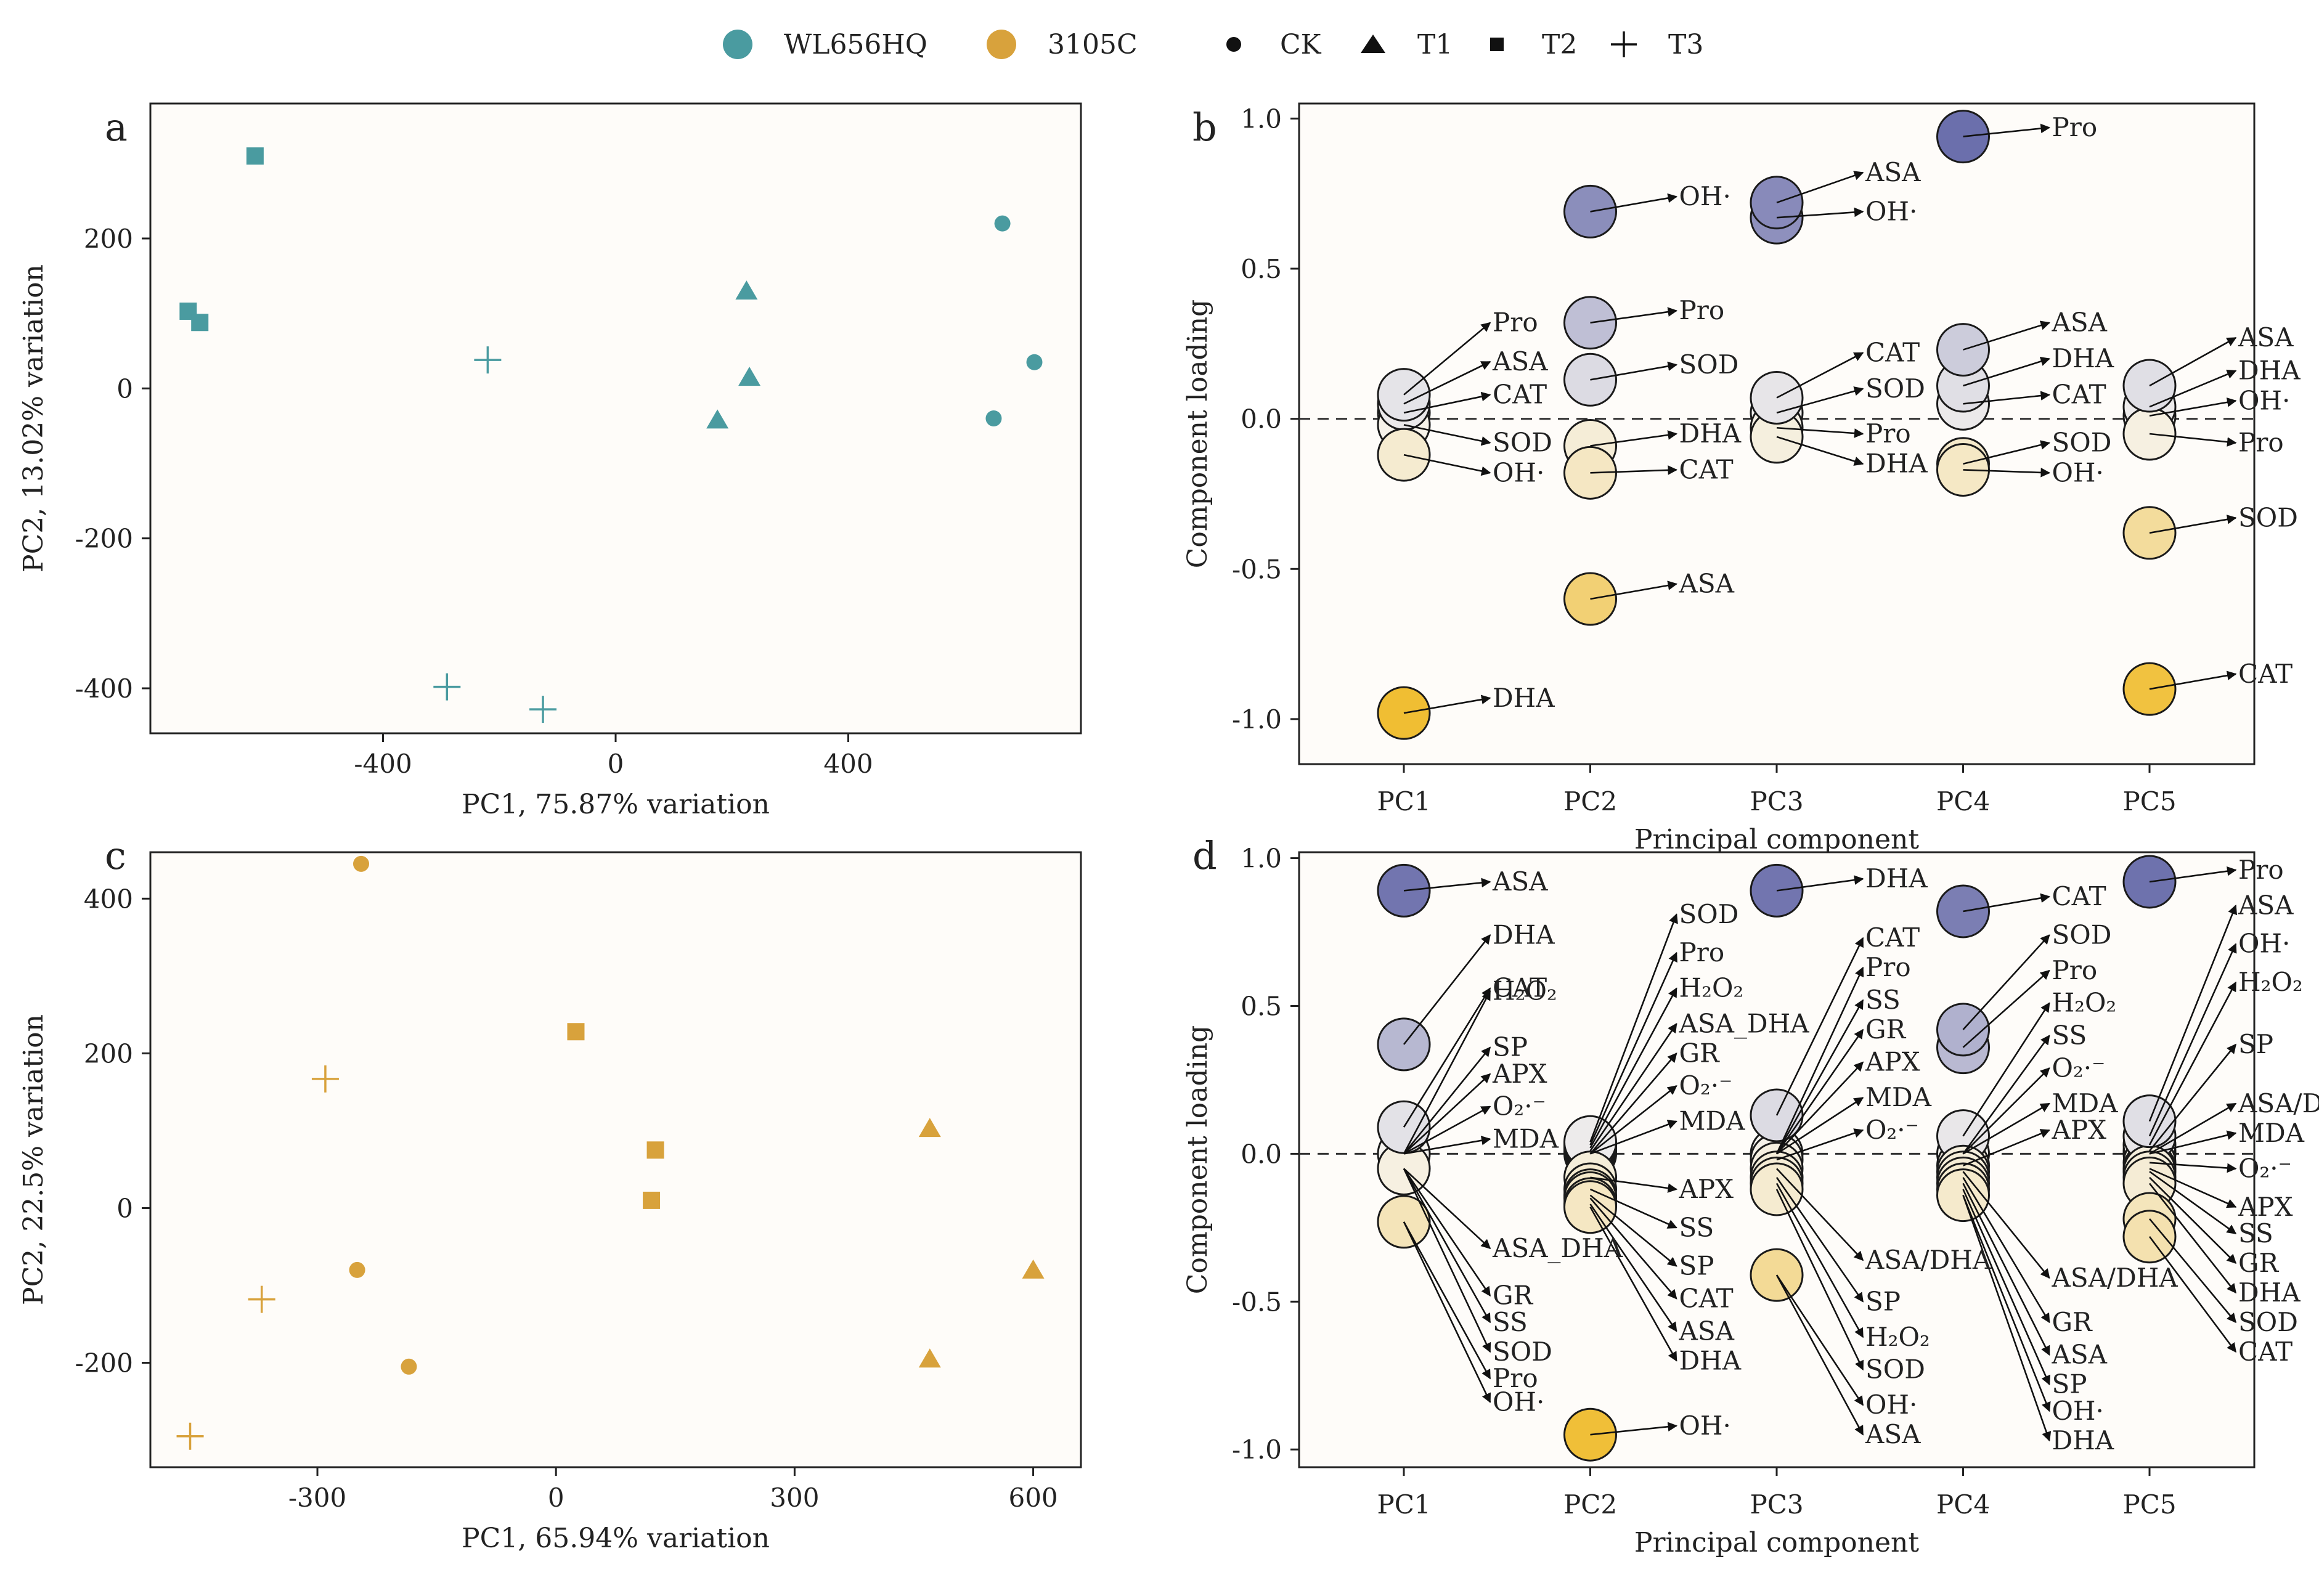 Image resolution: width=2319 pixels, height=1596 pixels. Describe the element at coordinates (2261, 870) in the screenshot. I see `loading-label-pc5-pro: Pro` at that location.